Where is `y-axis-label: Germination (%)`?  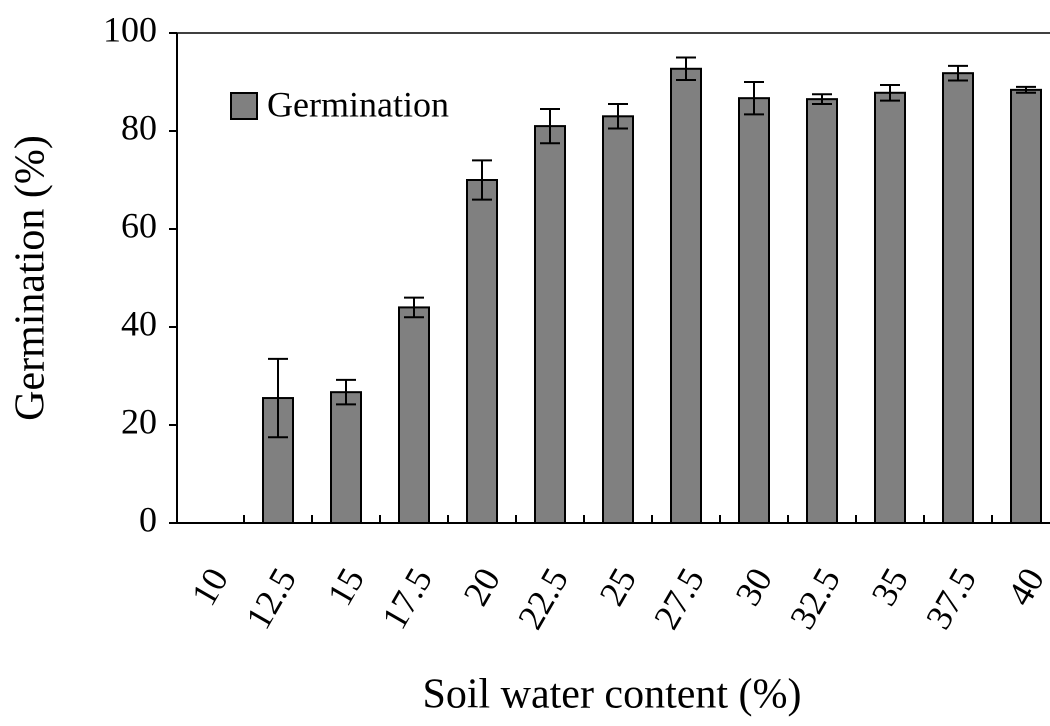
y-axis-label: Germination (%) is located at coordinates (31, 278).